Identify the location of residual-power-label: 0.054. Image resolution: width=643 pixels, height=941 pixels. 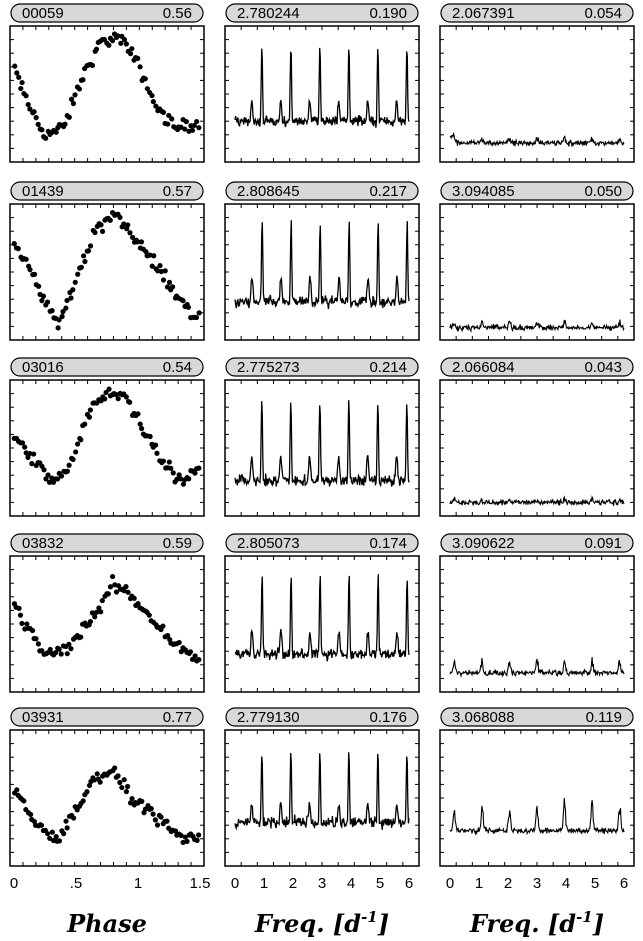
(603, 13).